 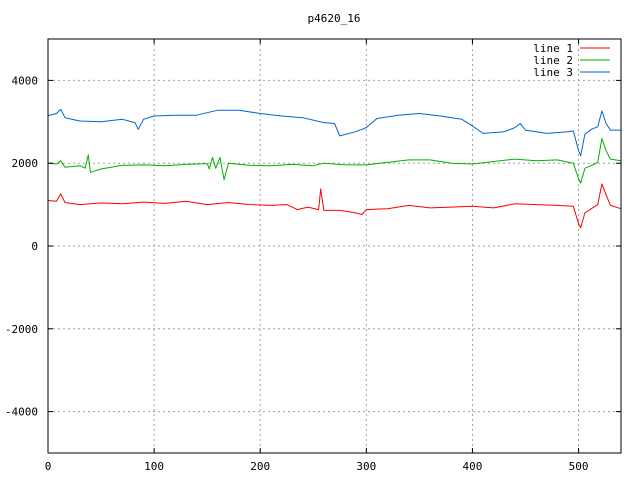 What do you see at coordinates (473, 466) in the screenshot?
I see `x-tick-label: 400` at bounding box center [473, 466].